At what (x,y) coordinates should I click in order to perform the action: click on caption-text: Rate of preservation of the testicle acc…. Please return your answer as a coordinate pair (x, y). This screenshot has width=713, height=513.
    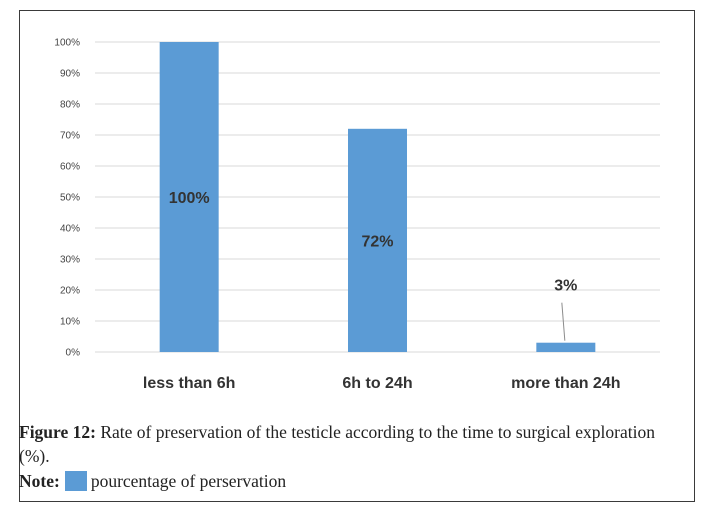
    Looking at the image, I should click on (337, 444).